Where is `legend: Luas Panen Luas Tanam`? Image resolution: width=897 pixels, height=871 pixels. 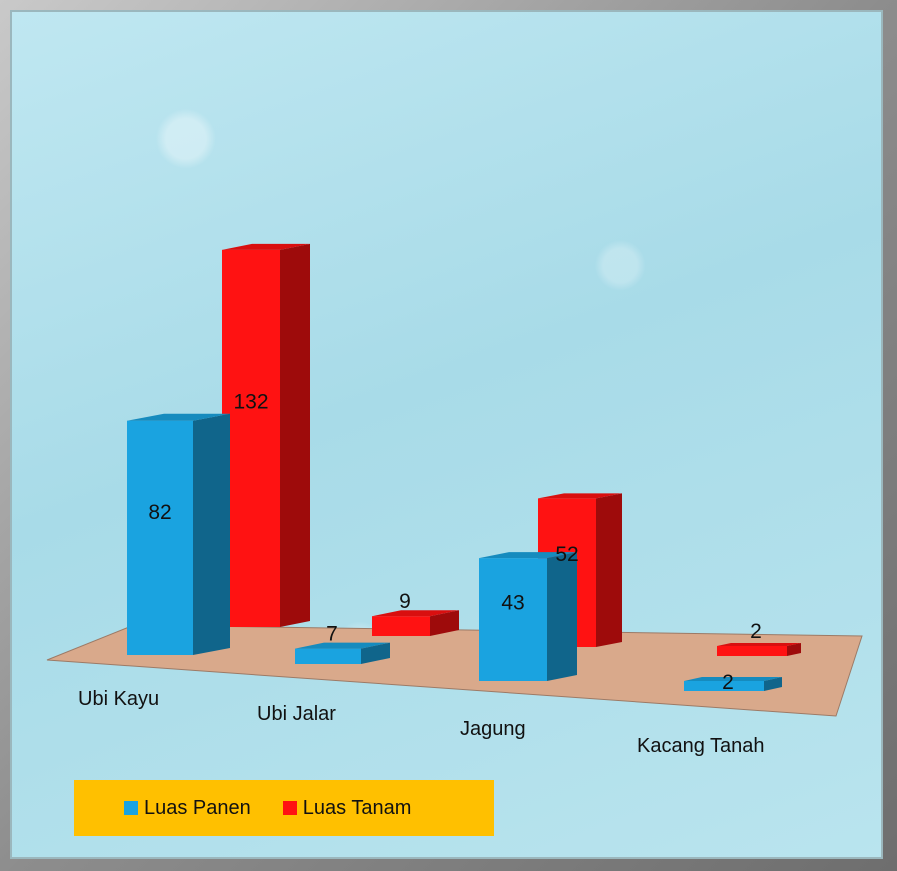
legend: Luas Panen Luas Tanam is located at coordinates (284, 808).